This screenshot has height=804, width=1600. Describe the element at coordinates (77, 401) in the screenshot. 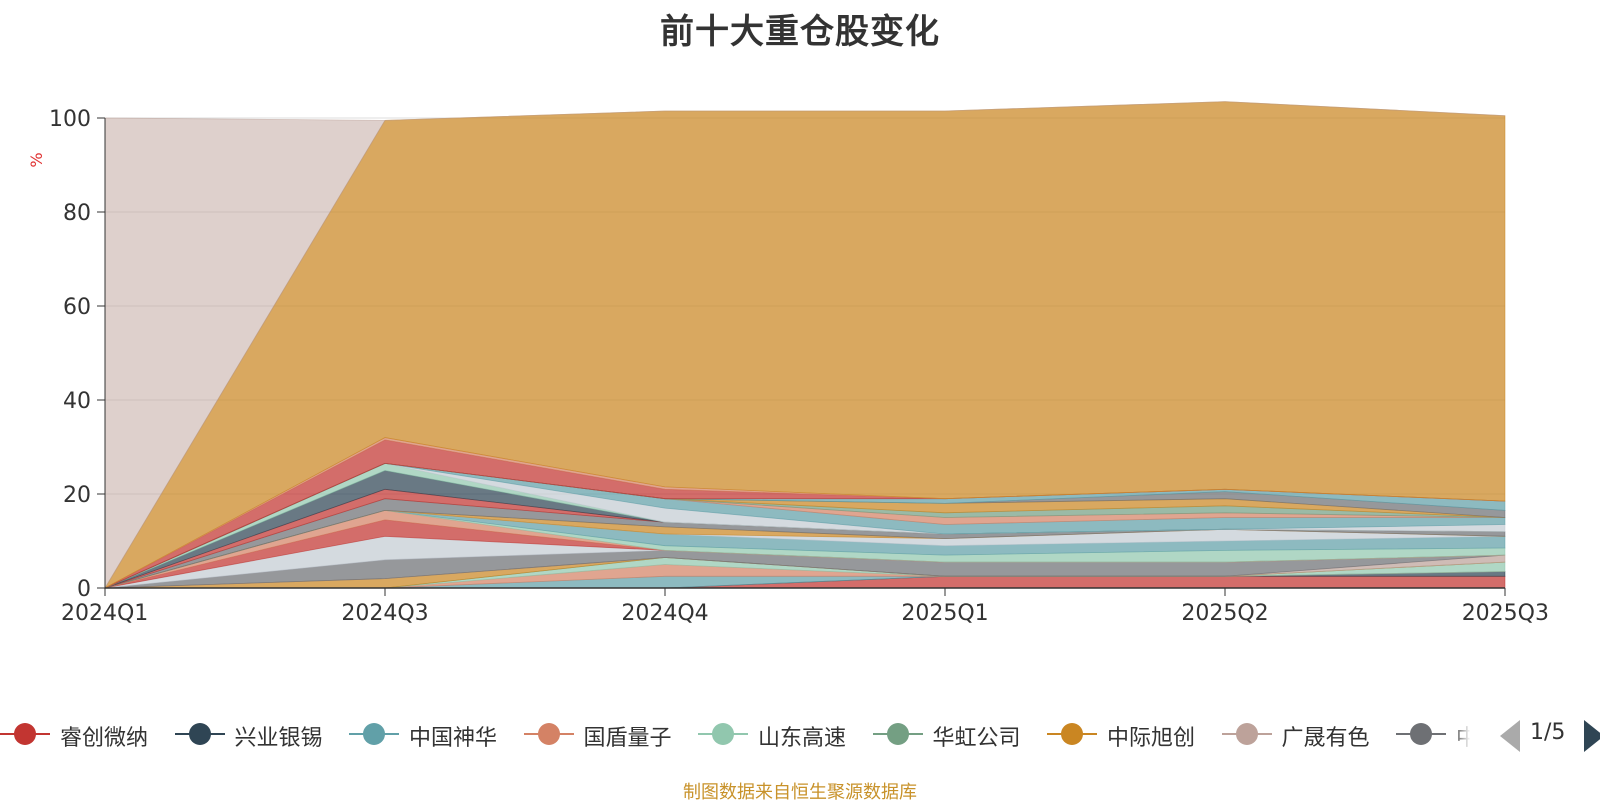

I see `y-tick-label: 40` at that location.